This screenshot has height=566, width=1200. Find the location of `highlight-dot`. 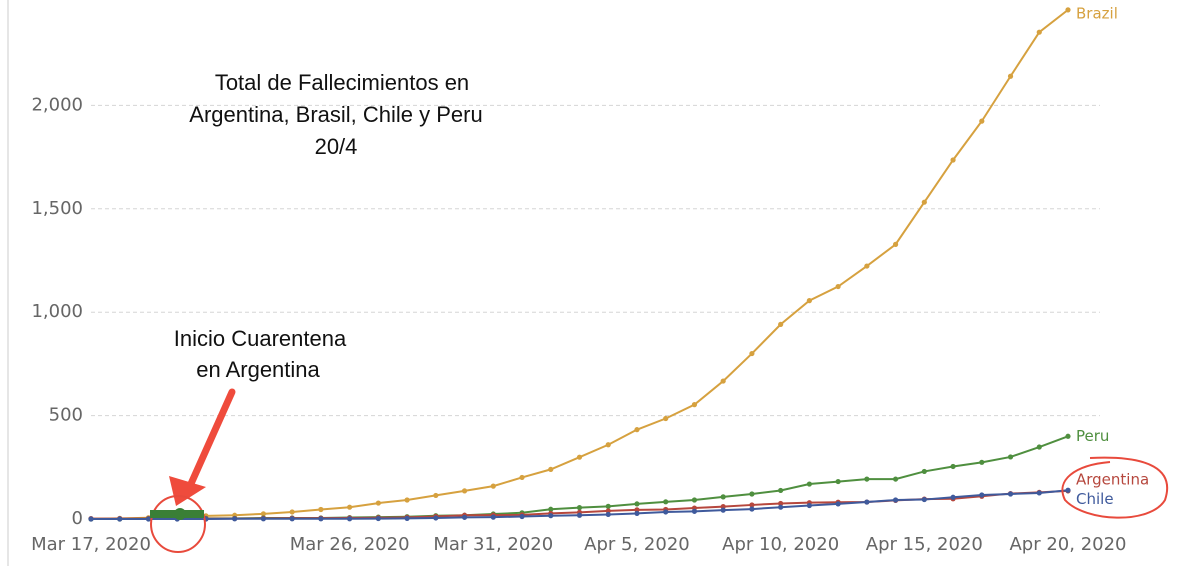

highlight-dot is located at coordinates (180, 514).